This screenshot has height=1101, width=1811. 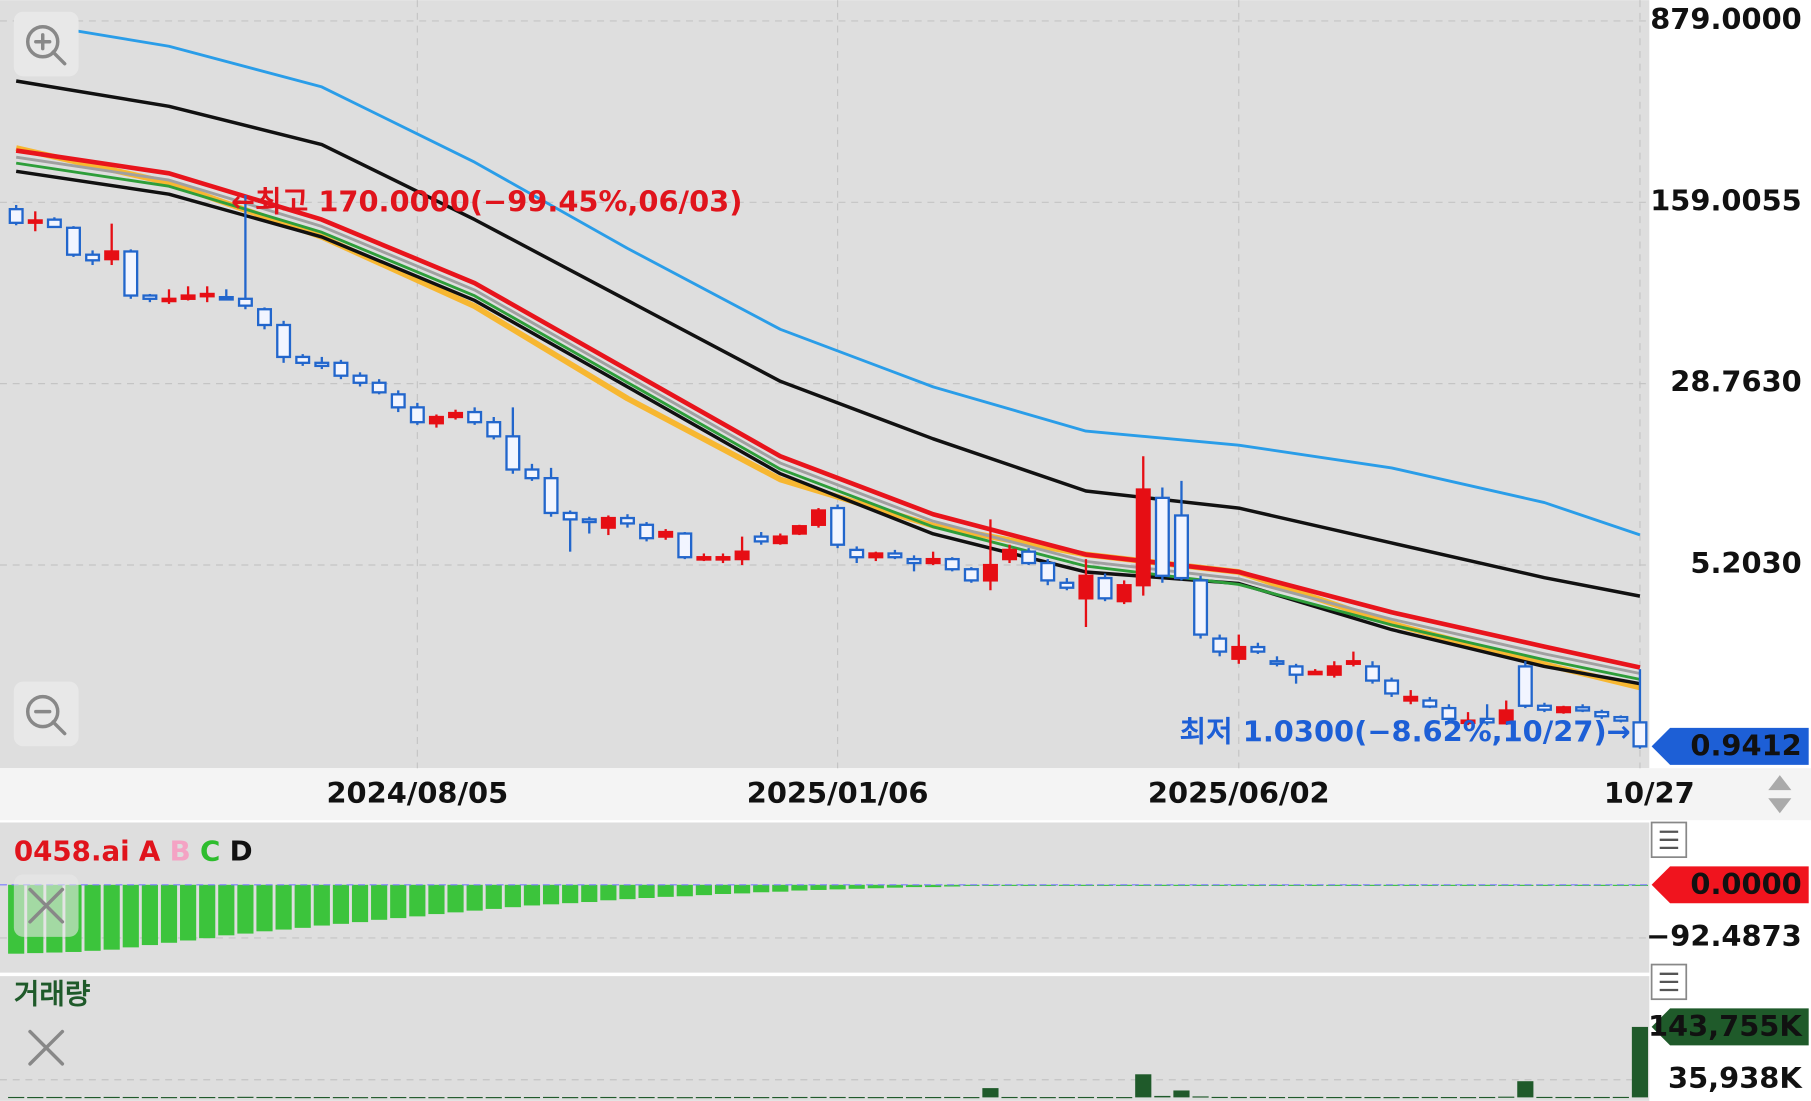 I want to click on indicator-menu-button, so click(x=1669, y=840).